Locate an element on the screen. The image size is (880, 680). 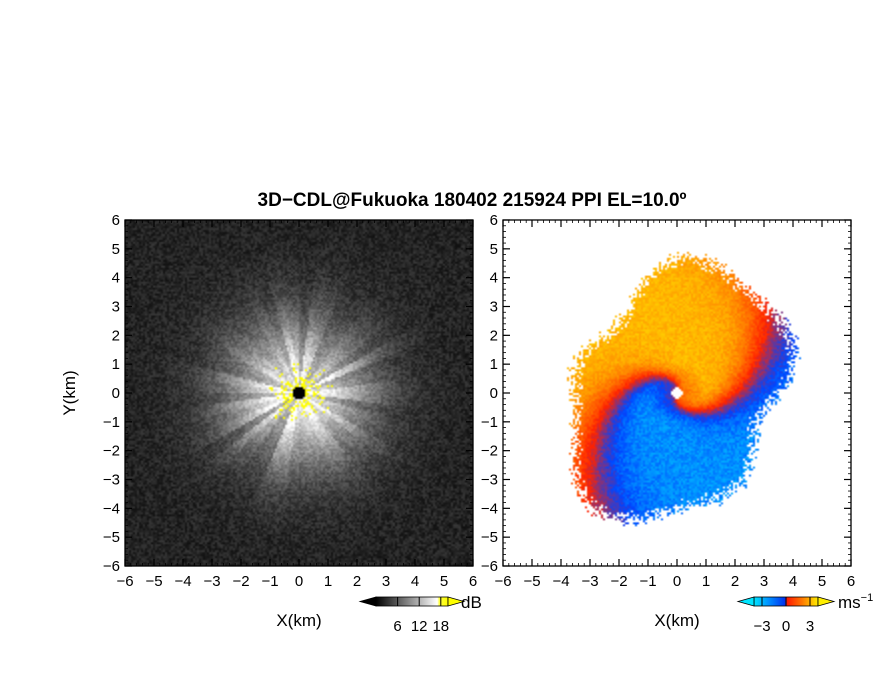
right-colorbar-unit-exponent: −1 is located at coordinates (867, 598).